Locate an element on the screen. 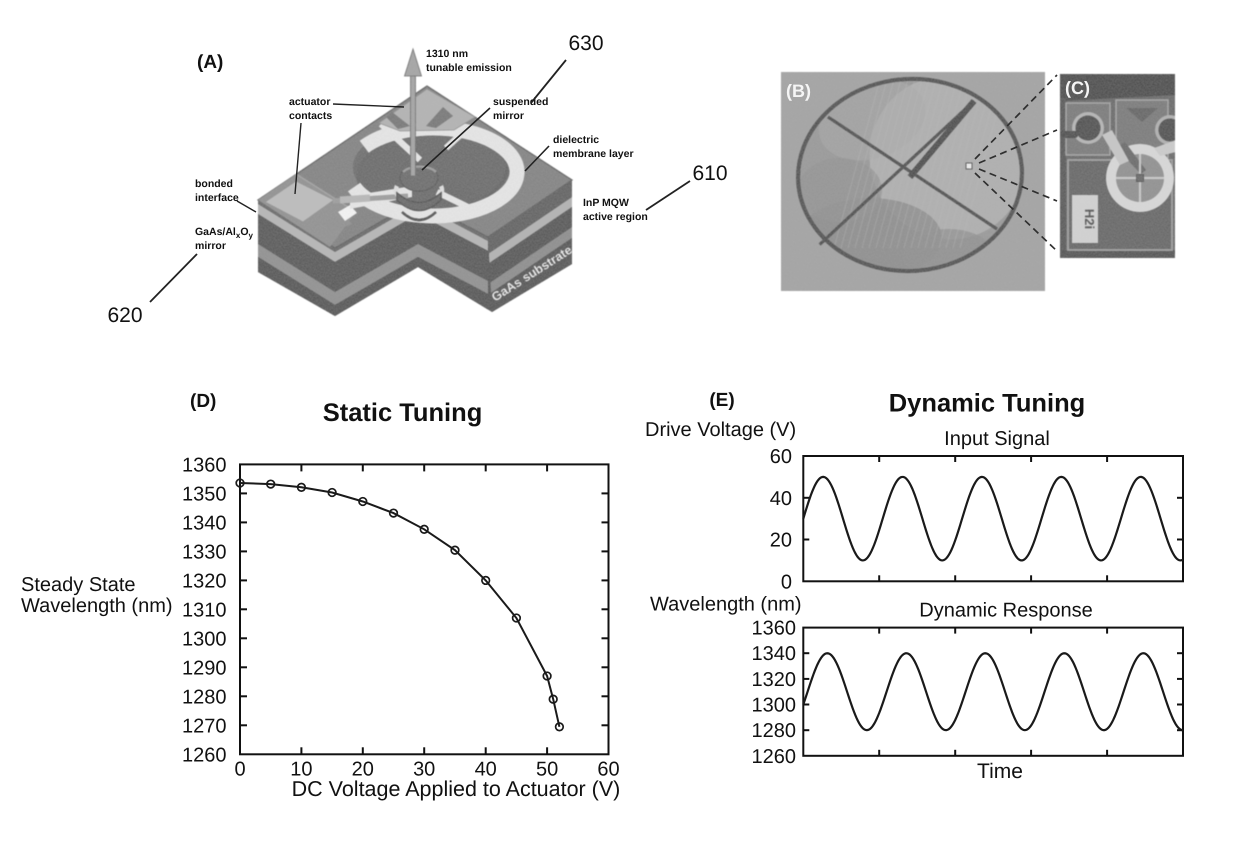 This screenshot has height=855, width=1240. svg-text: 1310 nm is located at coordinates (447, 54).